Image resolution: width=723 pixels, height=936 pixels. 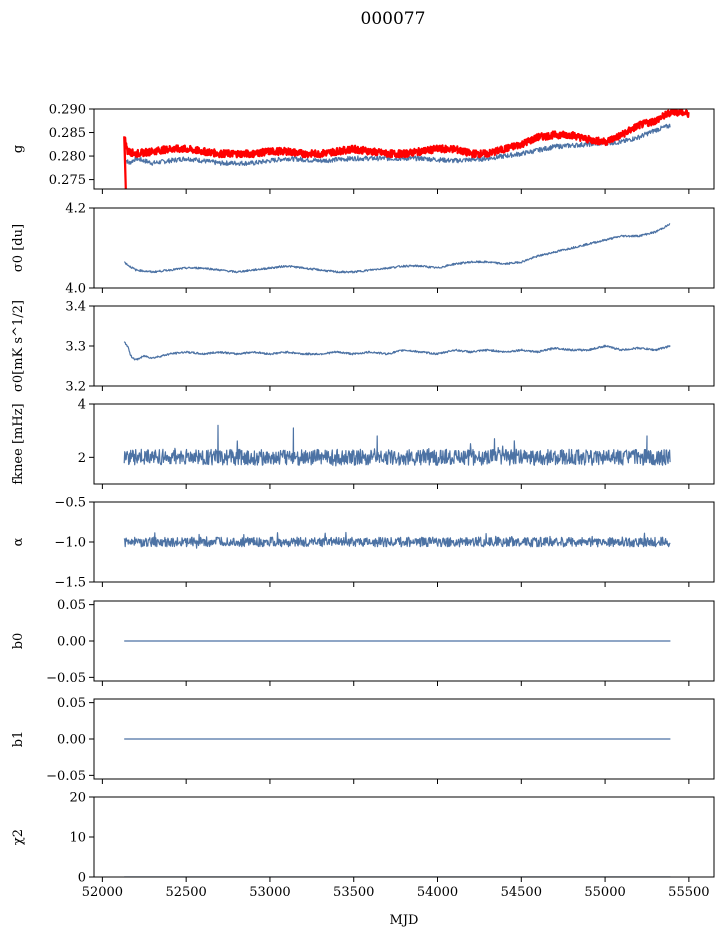 I want to click on x-tick-label: 54000, so click(x=437, y=892).